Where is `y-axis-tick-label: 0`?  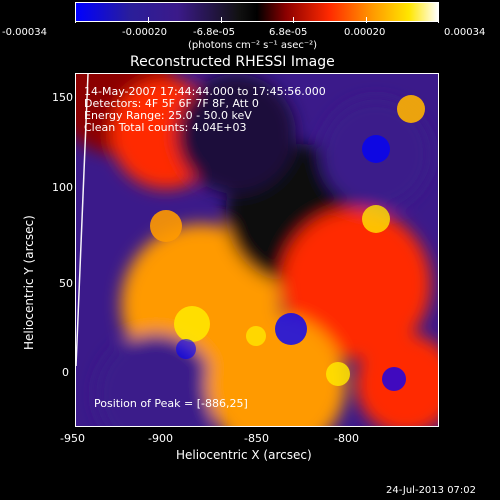 y-axis-tick-label: 0 is located at coordinates (65, 372).